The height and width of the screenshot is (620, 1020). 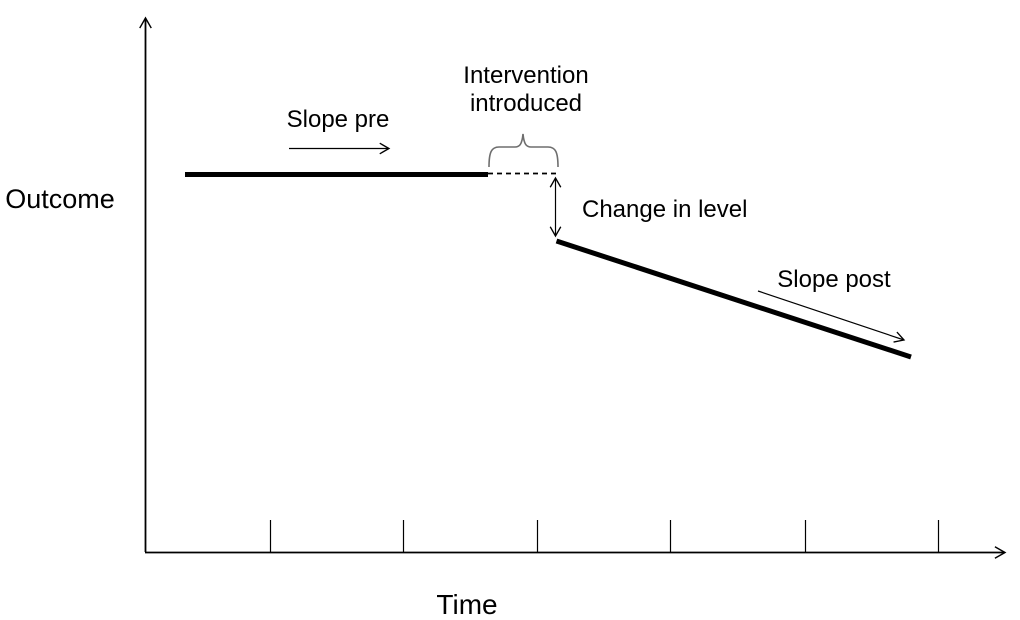 What do you see at coordinates (664, 209) in the screenshot?
I see `change-in-level-label: Change in level` at bounding box center [664, 209].